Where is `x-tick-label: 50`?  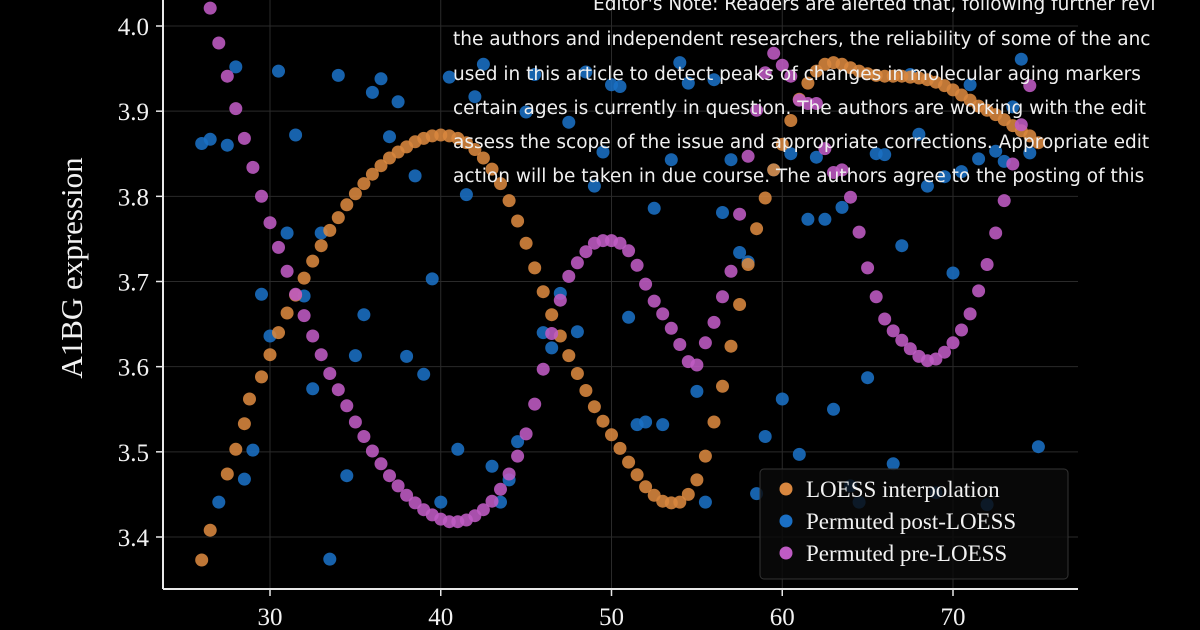
x-tick-label: 50 is located at coordinates (611, 617).